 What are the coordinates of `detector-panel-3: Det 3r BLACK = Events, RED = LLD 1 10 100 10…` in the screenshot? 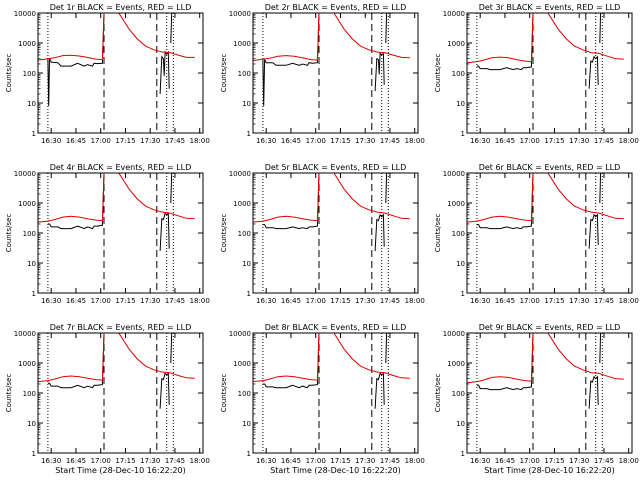 It's located at (536, 74).